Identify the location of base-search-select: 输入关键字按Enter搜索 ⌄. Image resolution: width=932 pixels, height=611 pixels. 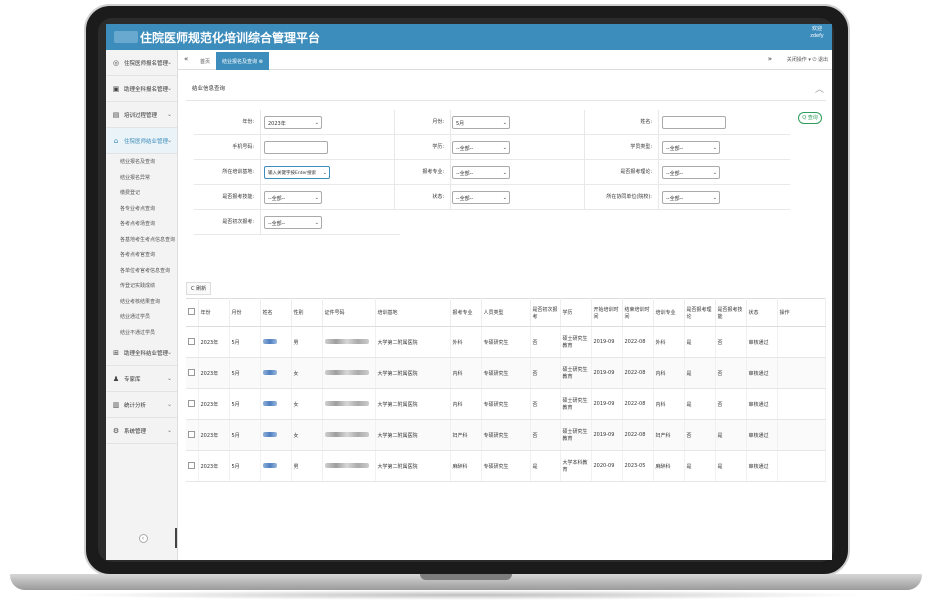
(297, 172).